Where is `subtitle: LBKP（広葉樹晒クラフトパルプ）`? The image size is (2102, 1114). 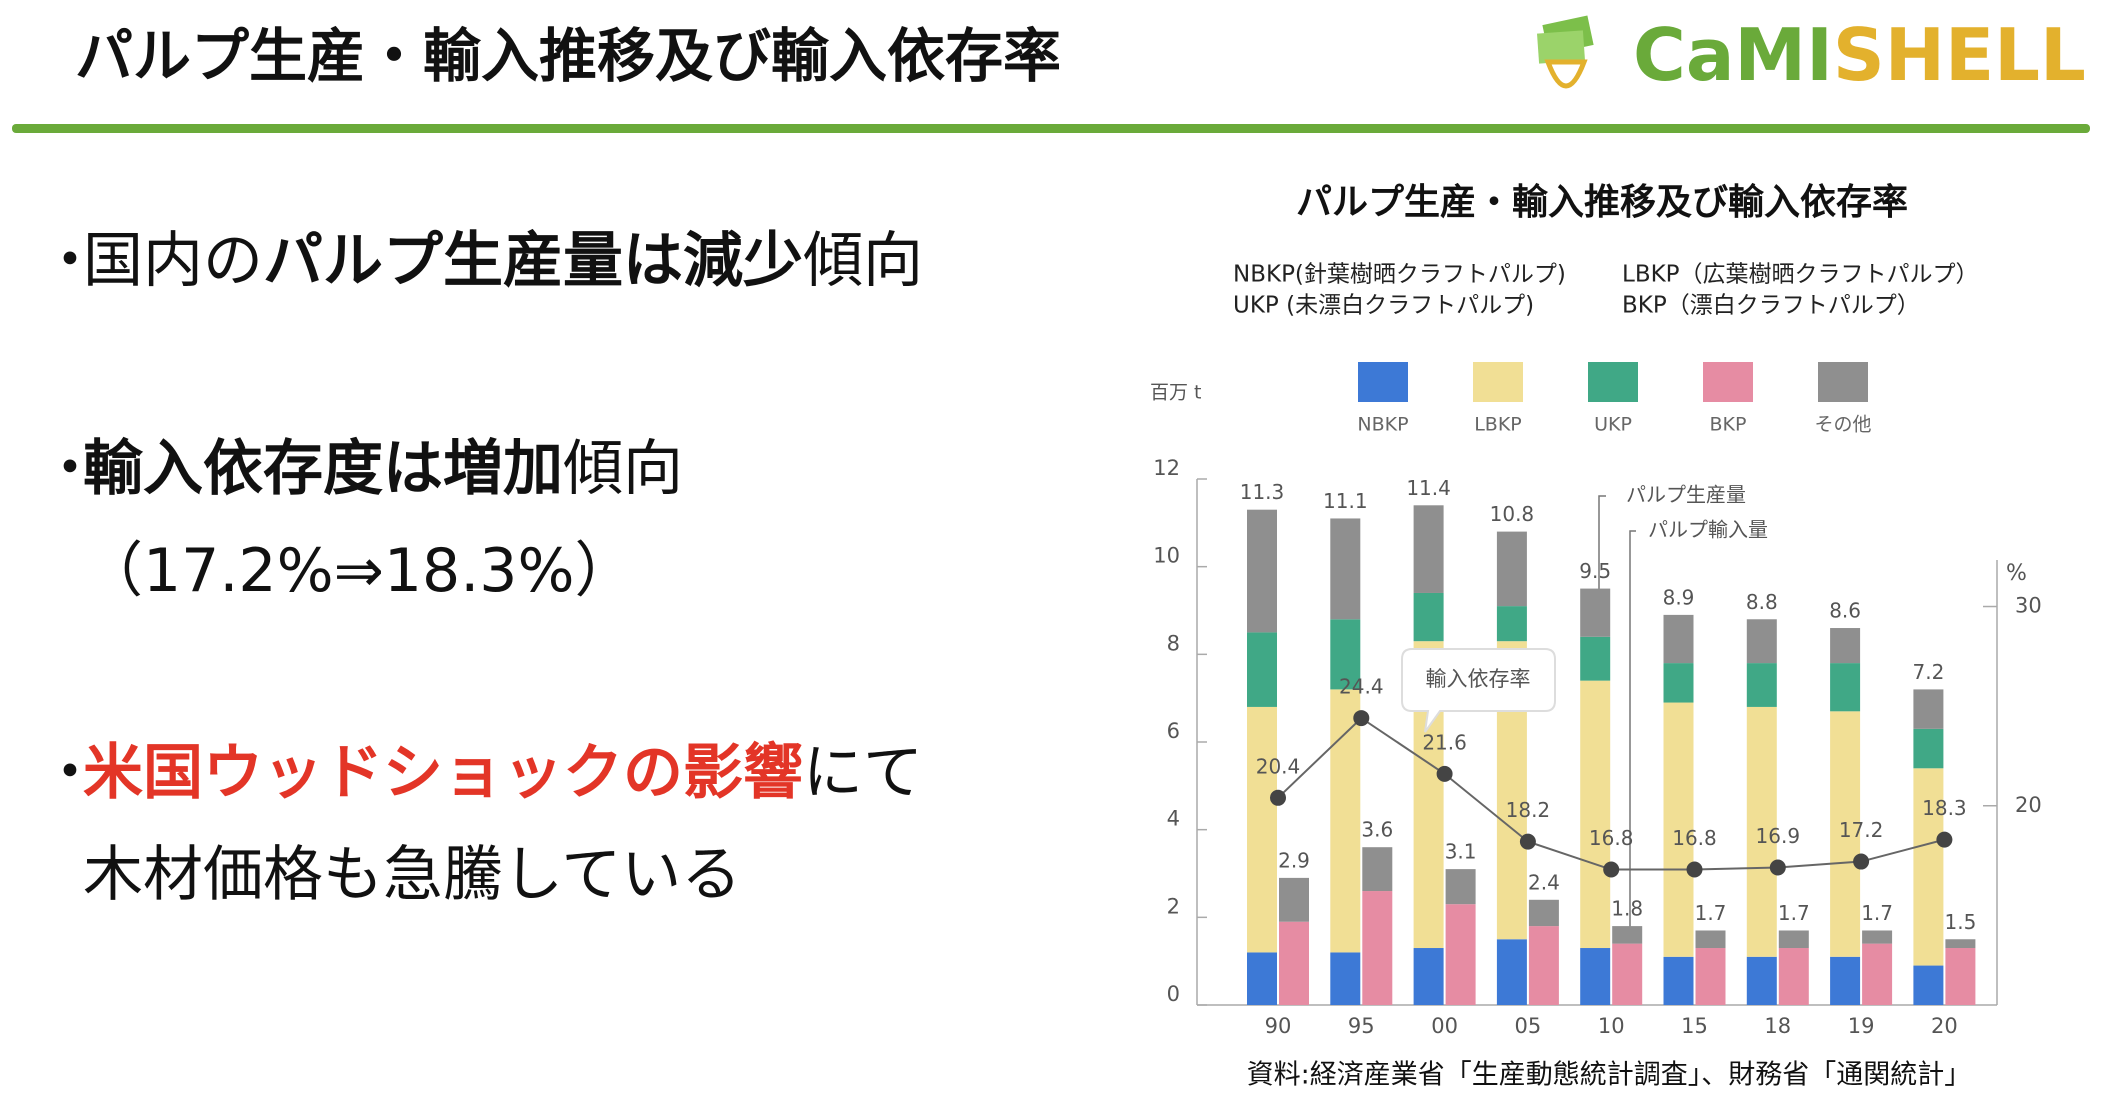 subtitle: LBKP（広葉樹晒クラフトパルプ） is located at coordinates (1800, 275).